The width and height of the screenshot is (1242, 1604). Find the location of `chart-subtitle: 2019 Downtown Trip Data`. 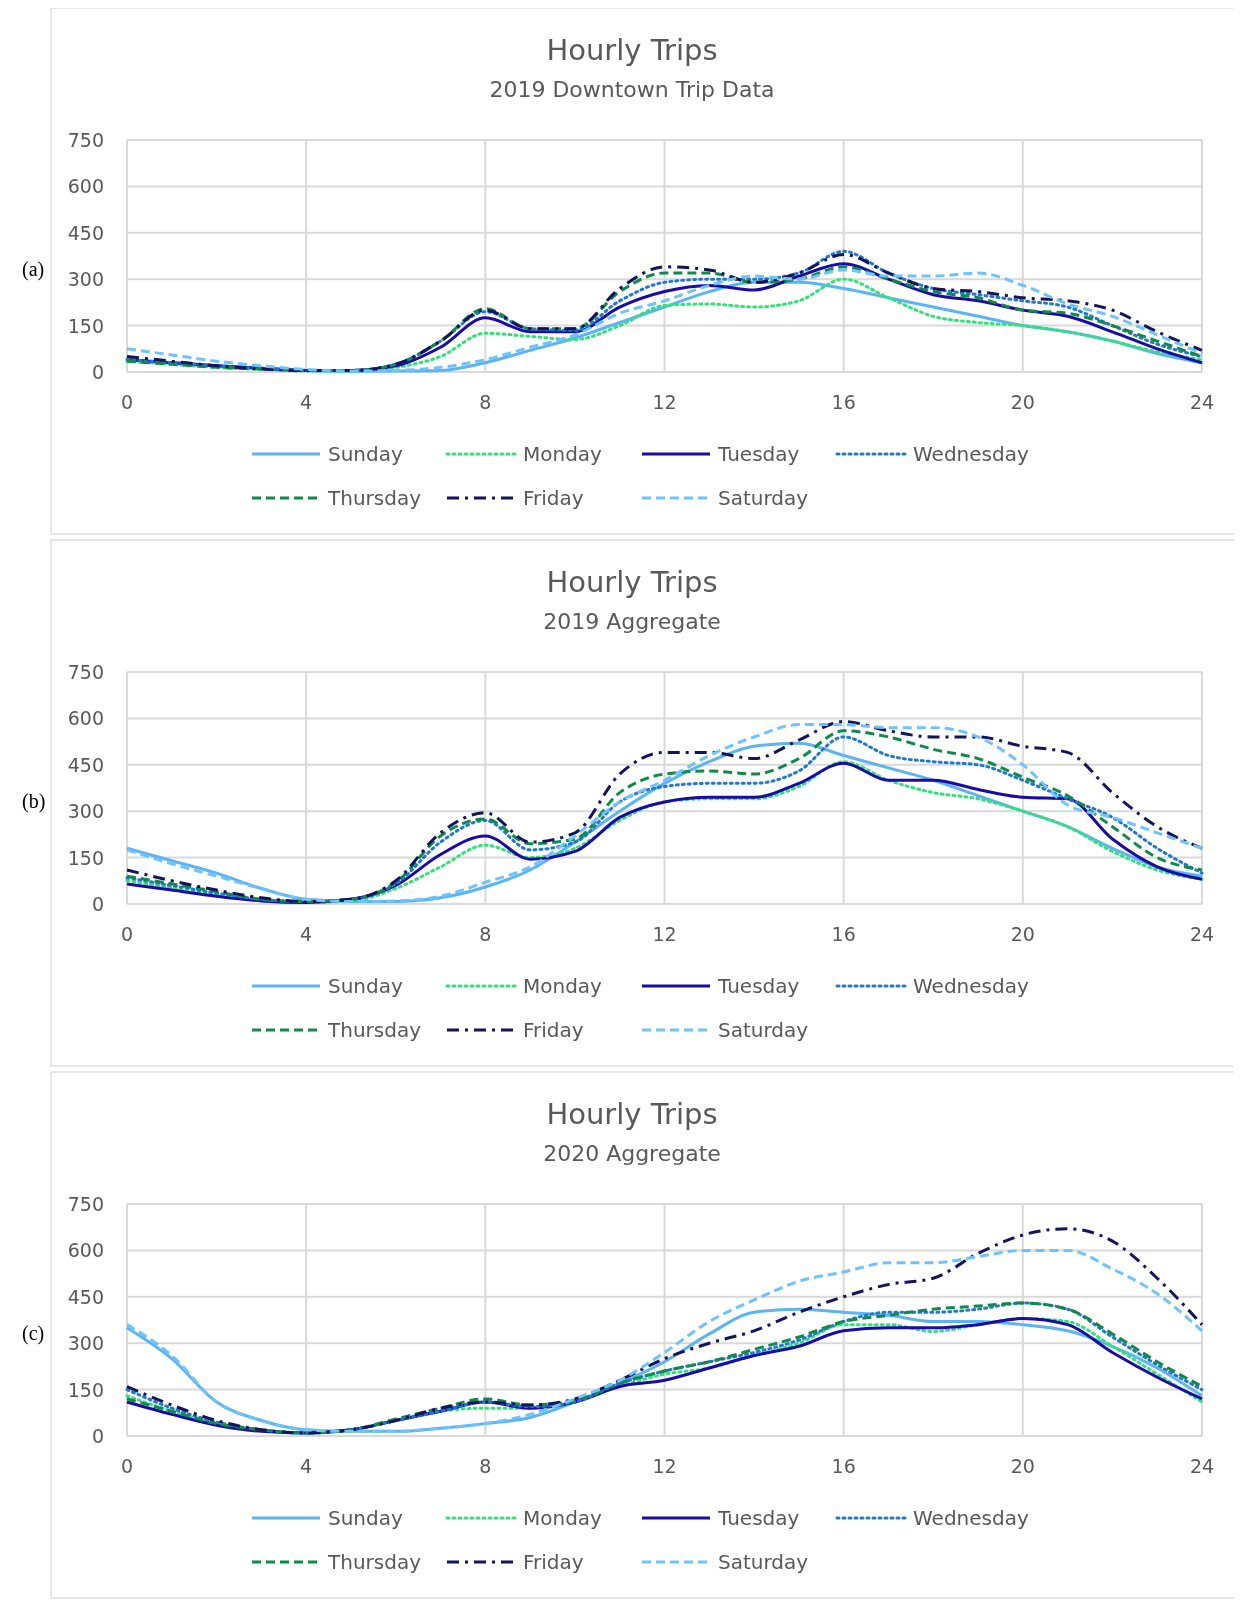

chart-subtitle: 2019 Downtown Trip Data is located at coordinates (632, 89).